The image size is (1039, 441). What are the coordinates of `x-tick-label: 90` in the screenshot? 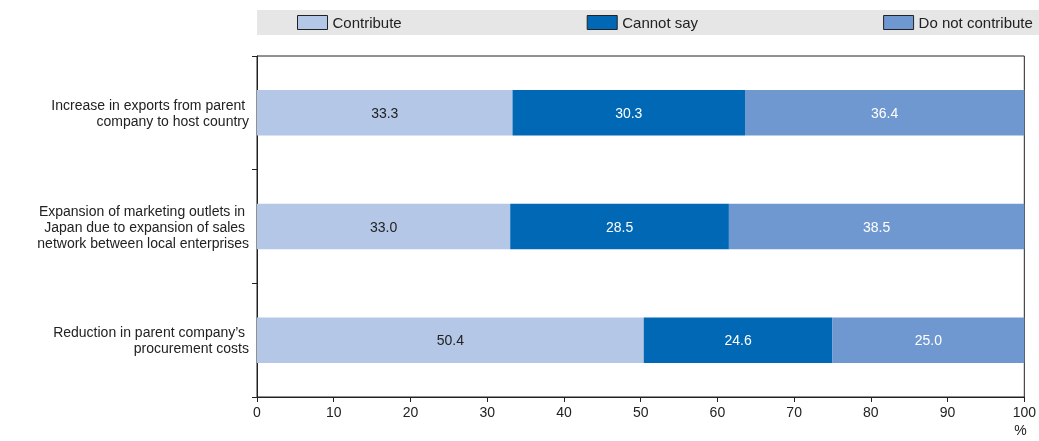 It's located at (947, 412).